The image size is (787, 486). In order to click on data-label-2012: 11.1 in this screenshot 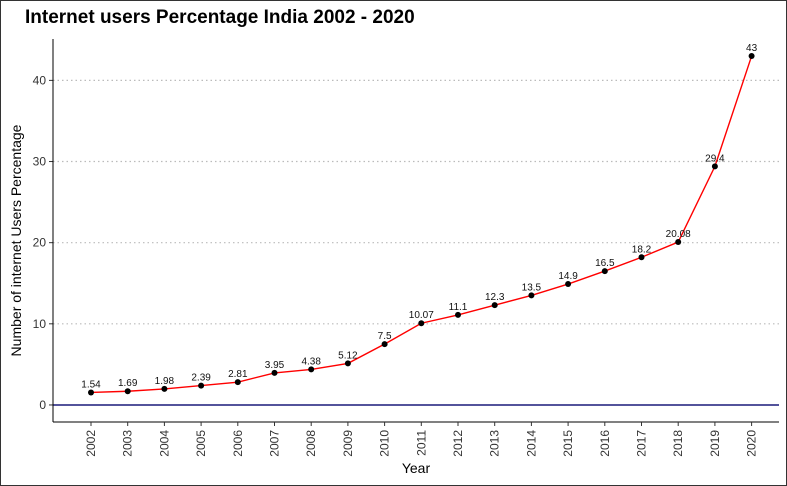, I will do `click(458, 307)`.